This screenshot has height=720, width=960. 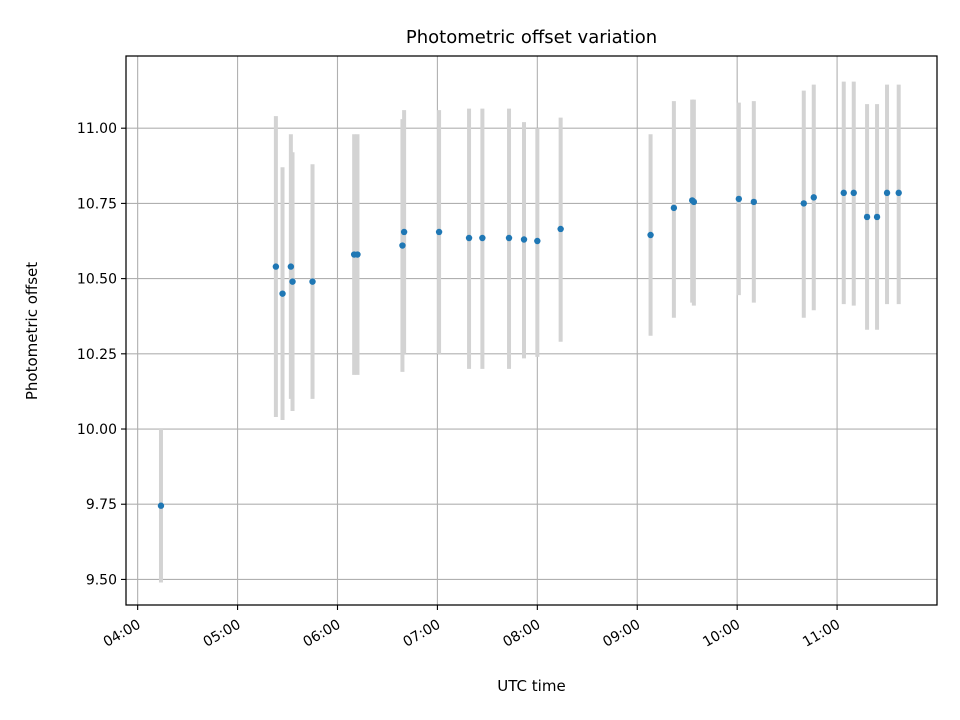 What do you see at coordinates (97, 129) in the screenshot?
I see `y-tick-label: 11.00` at bounding box center [97, 129].